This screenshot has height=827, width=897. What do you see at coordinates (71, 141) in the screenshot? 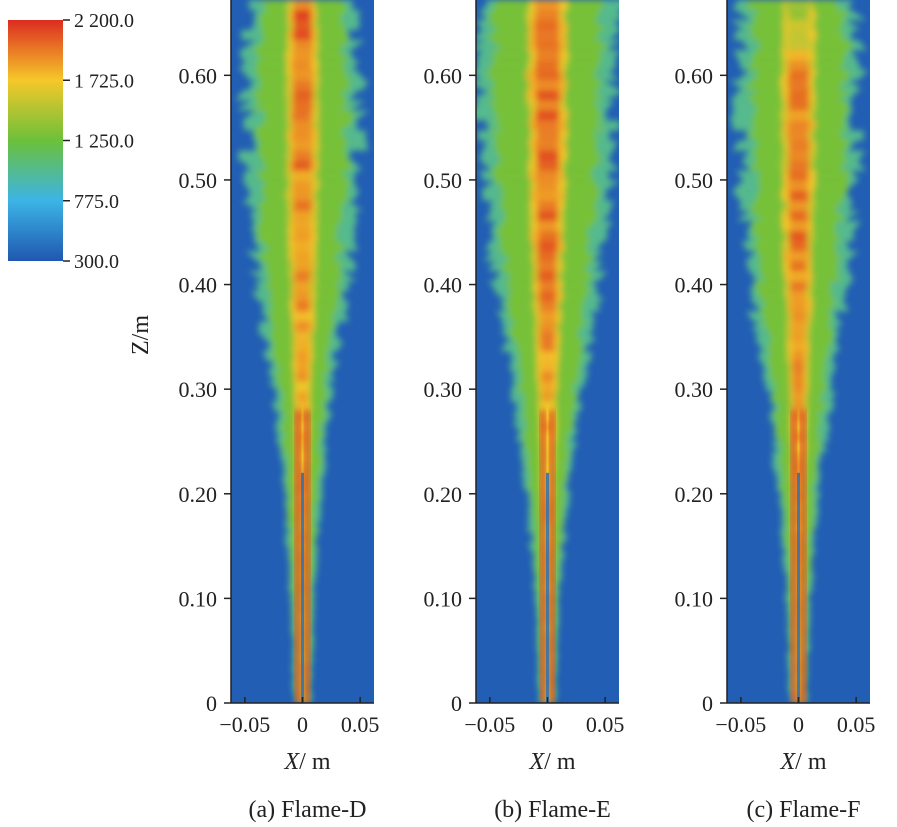
I see `colorbar: 2 200.0 1 725.0 1 250.0 775.0 300.0` at bounding box center [71, 141].